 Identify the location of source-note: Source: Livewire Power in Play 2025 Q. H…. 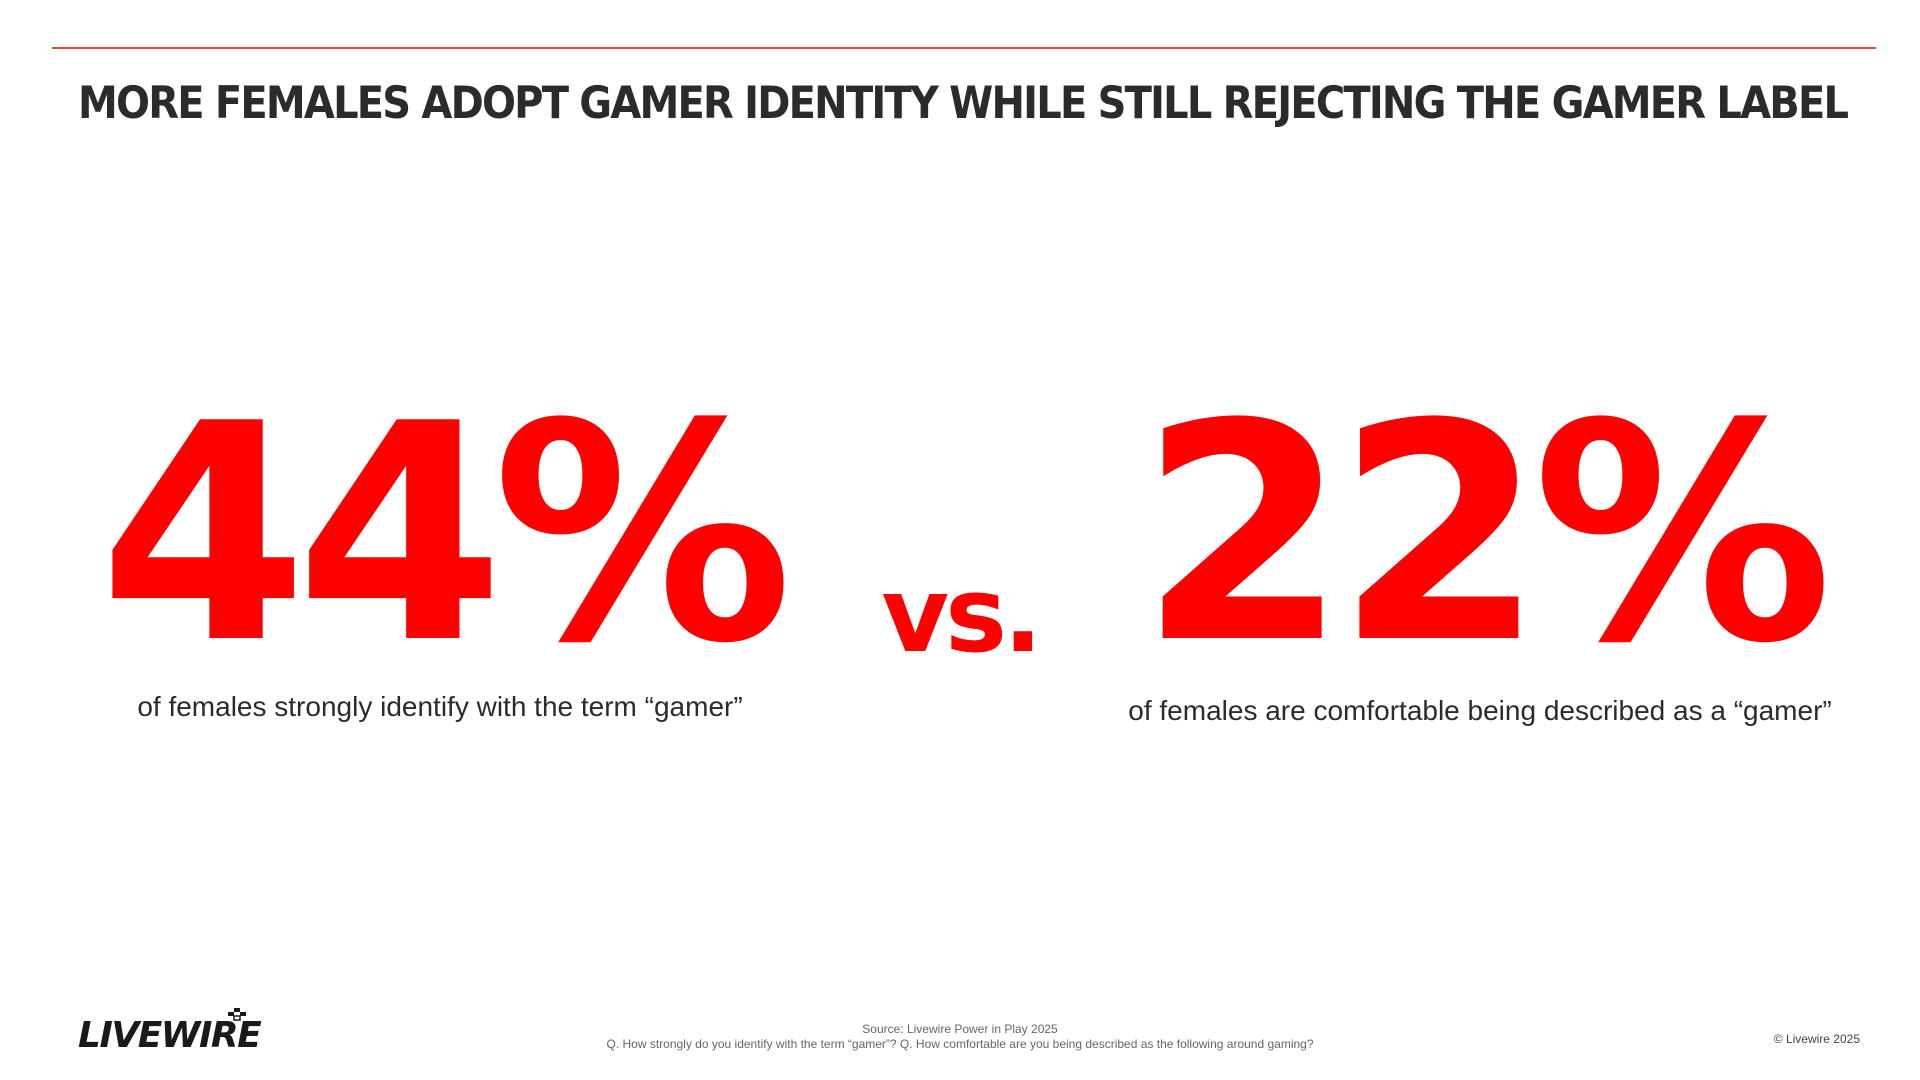
(960, 1037).